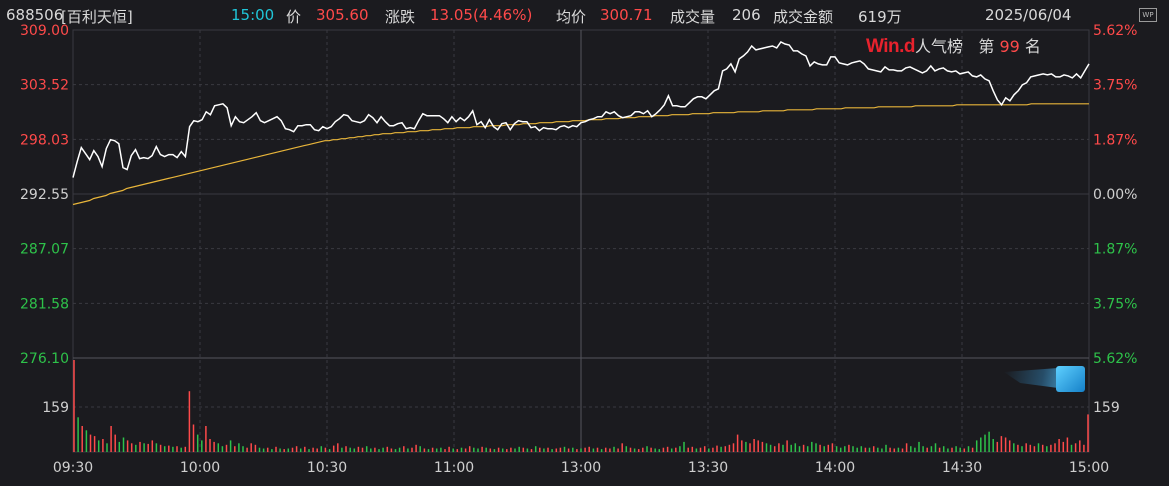 This screenshot has width=1169, height=486. What do you see at coordinates (1148, 15) in the screenshot?
I see `wp-icon: WP` at bounding box center [1148, 15].